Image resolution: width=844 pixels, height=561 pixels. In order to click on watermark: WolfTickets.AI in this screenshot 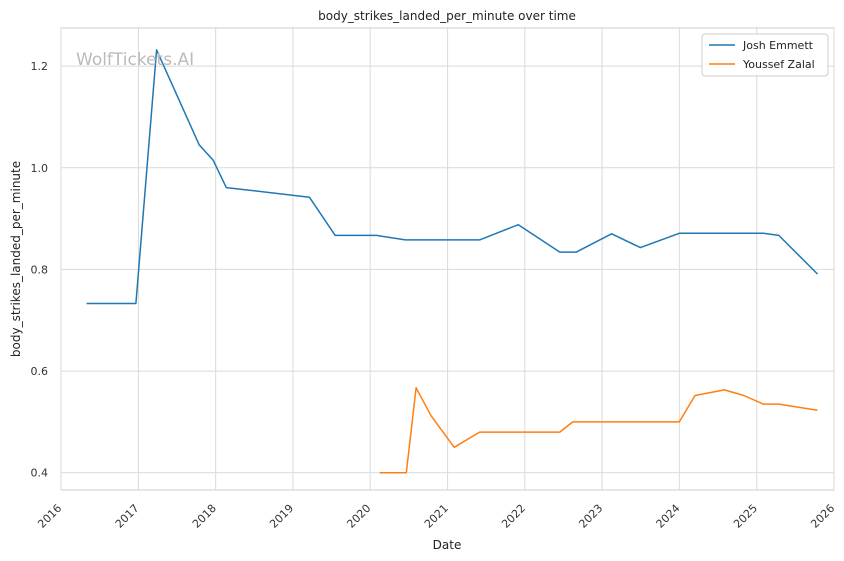, I will do `click(135, 60)`.